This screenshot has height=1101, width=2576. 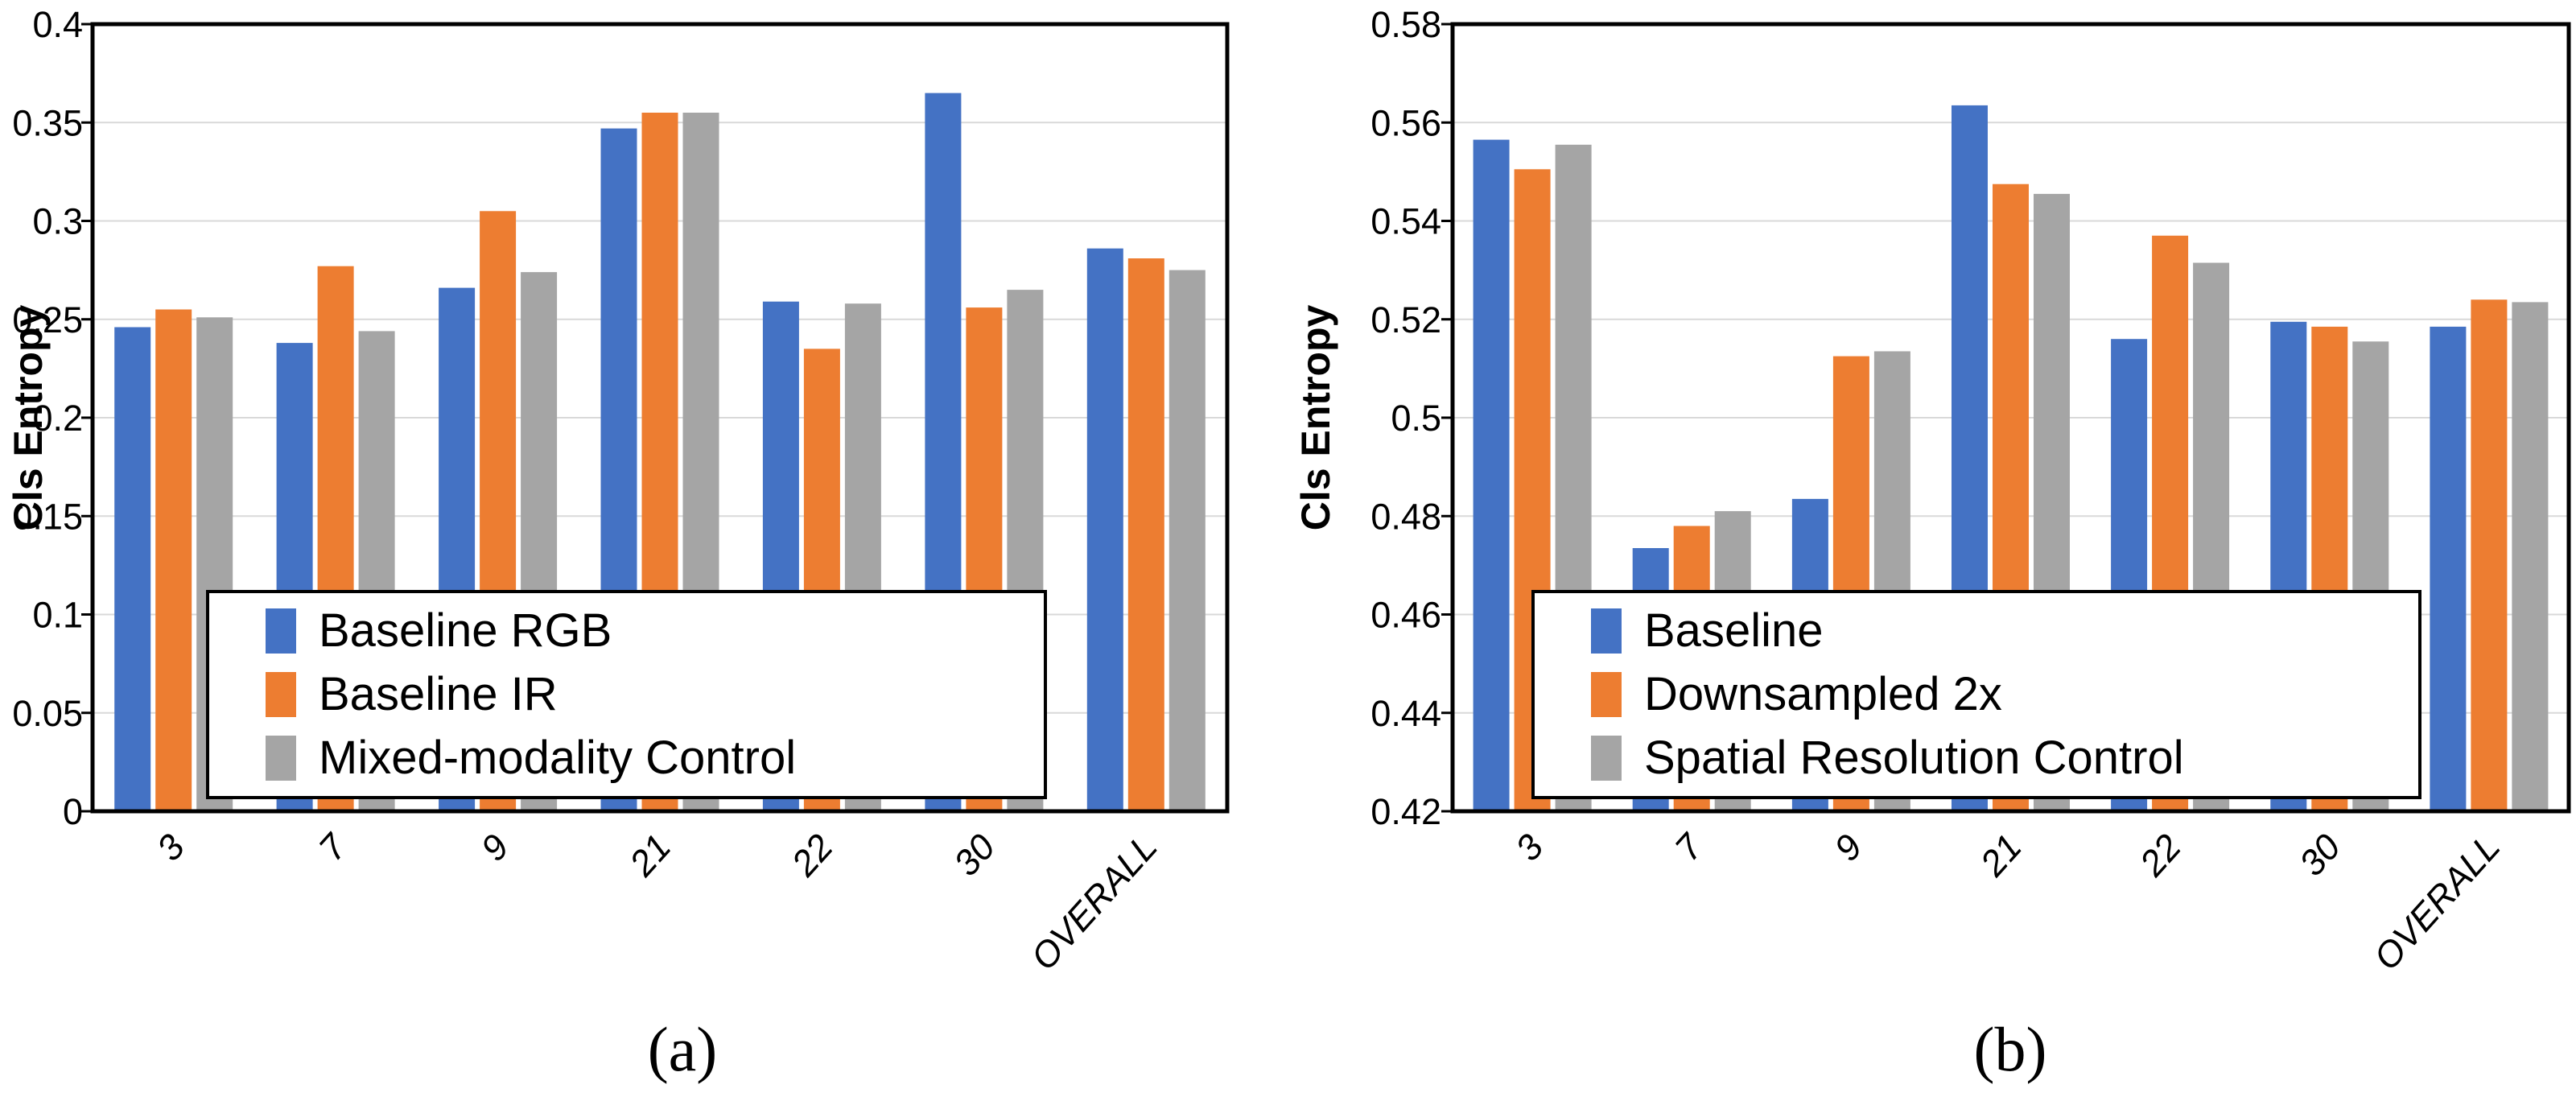 I want to click on y-tick-label: 0.35, so click(x=47, y=122).